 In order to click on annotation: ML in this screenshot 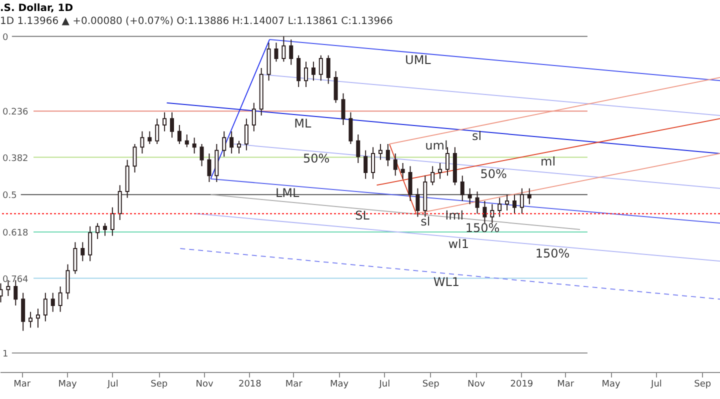, I will do `click(303, 123)`.